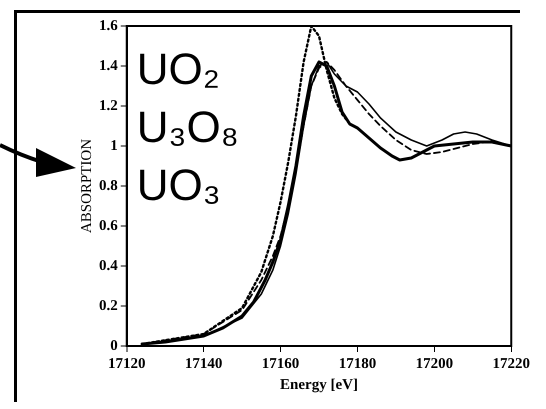  What do you see at coordinates (203, 364) in the screenshot?
I see `x-tick-label: 17140` at bounding box center [203, 364].